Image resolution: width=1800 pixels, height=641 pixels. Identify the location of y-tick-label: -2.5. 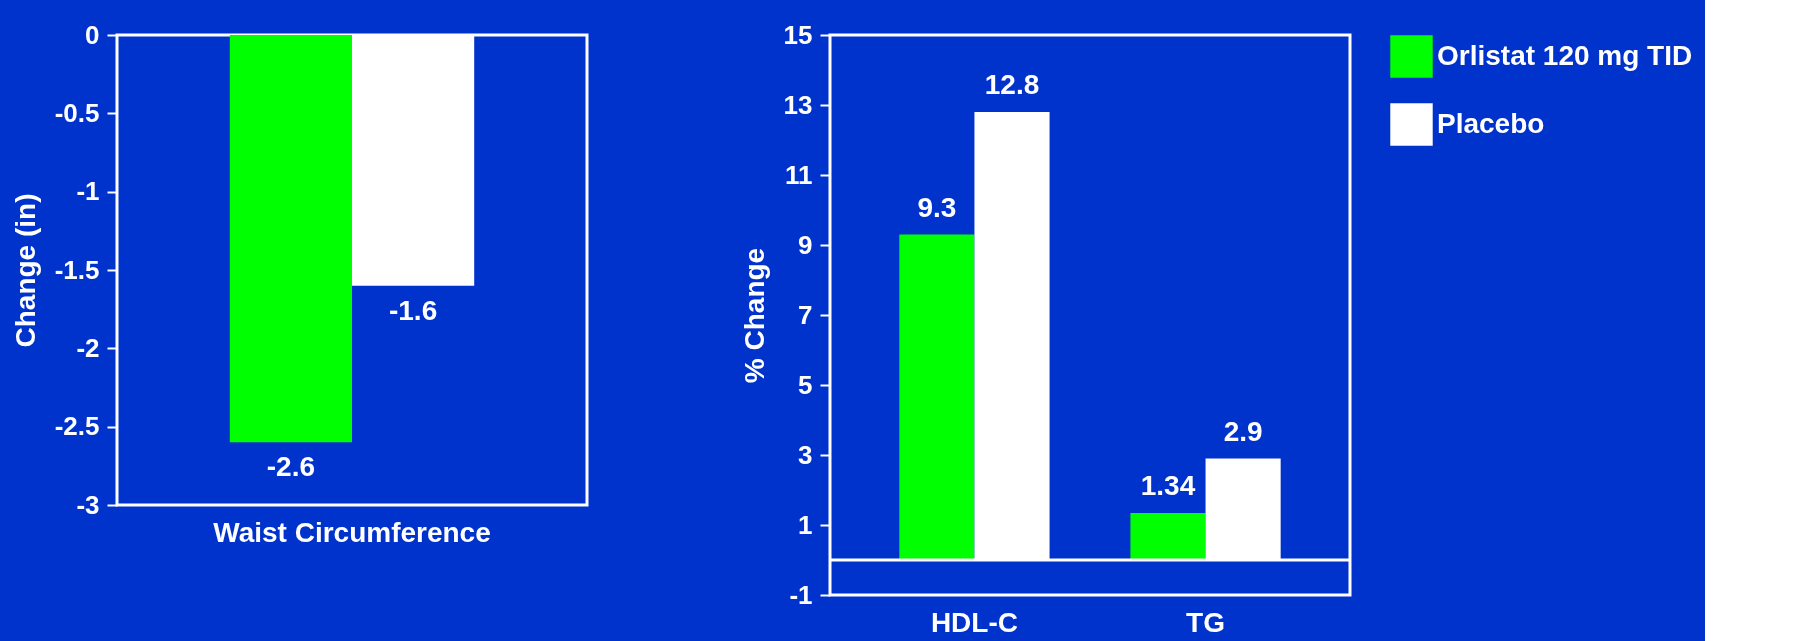
(77, 426).